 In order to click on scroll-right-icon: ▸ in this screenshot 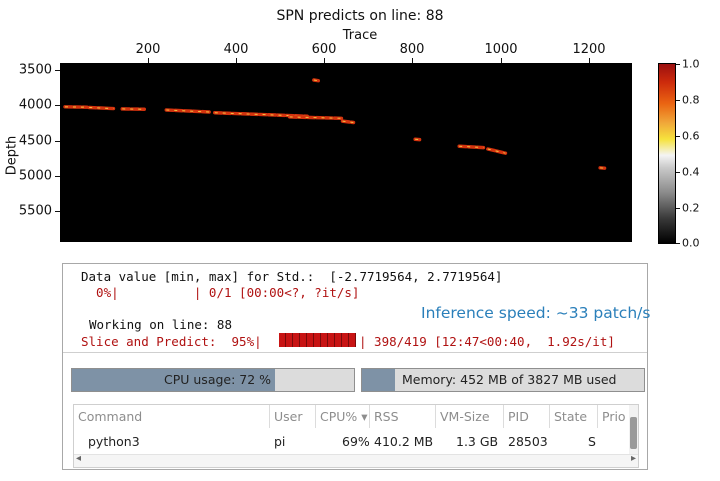, I will do `click(633, 458)`.